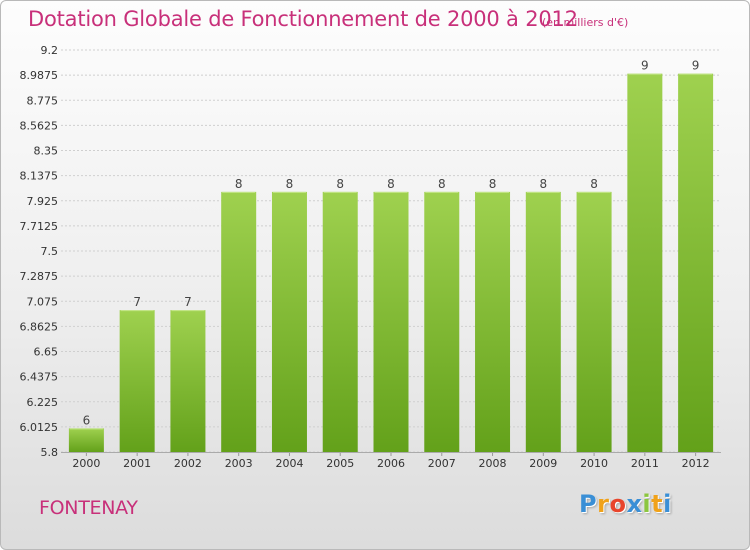  Describe the element at coordinates (543, 463) in the screenshot. I see `x-tick-label: 2009` at that location.